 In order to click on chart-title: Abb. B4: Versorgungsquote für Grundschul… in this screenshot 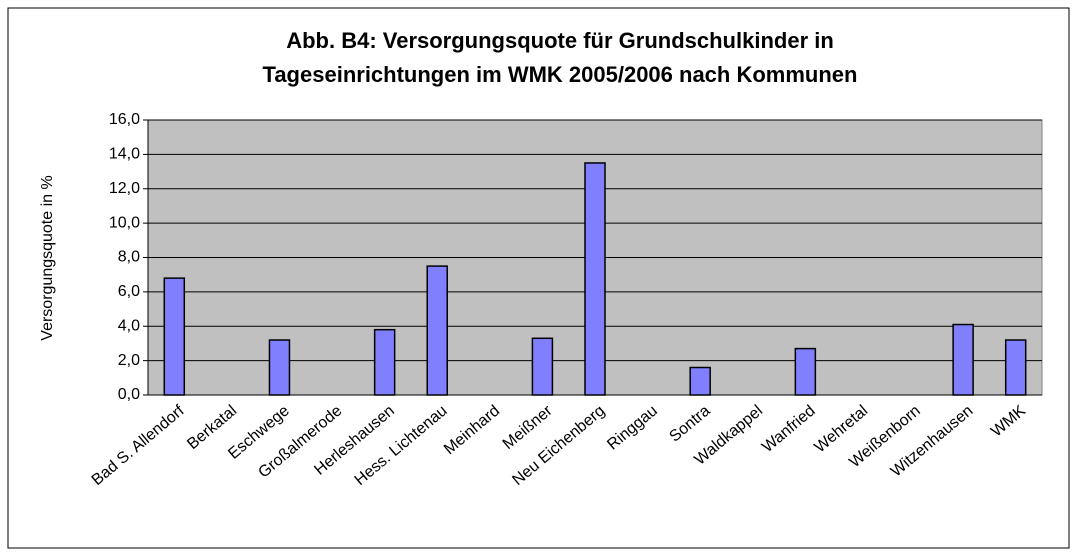, I will do `click(560, 40)`.